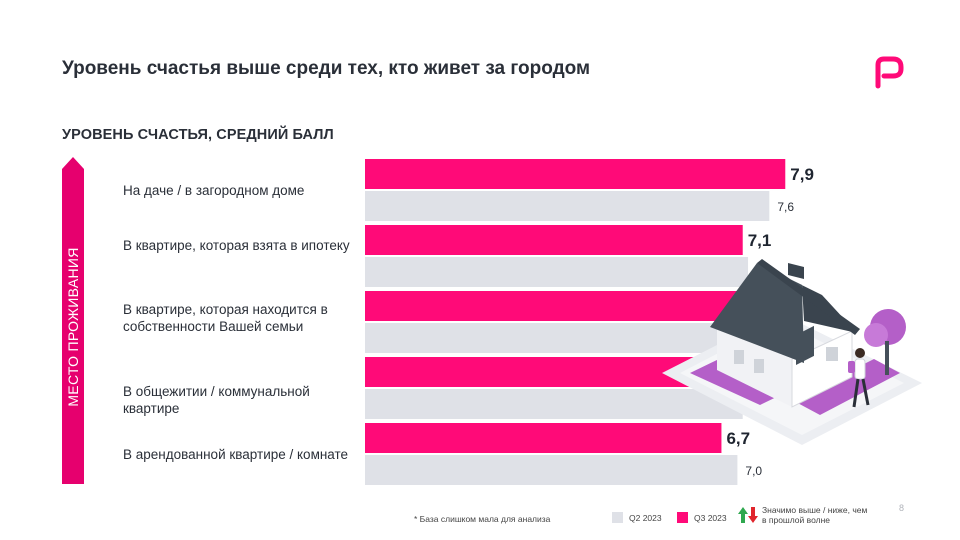 This screenshot has width=960, height=540. Describe the element at coordinates (682, 517) in the screenshot. I see `legend-swatch-q3` at that location.